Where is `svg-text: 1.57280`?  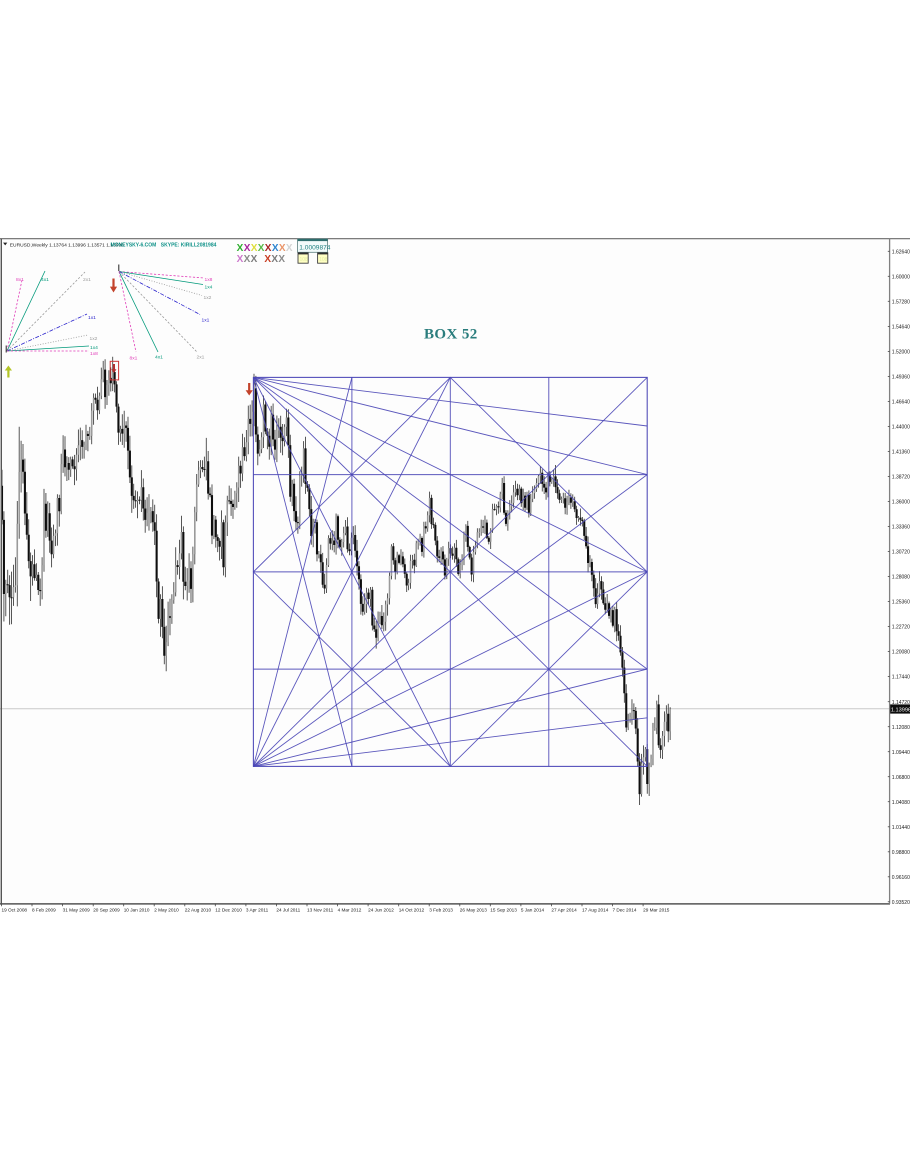 svg-text: 1.57280 is located at coordinates (901, 302).